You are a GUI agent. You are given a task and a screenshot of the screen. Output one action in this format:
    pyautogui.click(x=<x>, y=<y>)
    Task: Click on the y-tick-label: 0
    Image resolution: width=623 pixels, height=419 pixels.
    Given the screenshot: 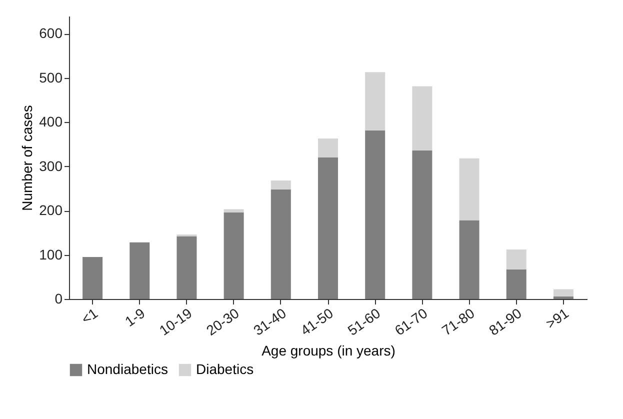 What is the action you would take?
    pyautogui.click(x=58, y=298)
    